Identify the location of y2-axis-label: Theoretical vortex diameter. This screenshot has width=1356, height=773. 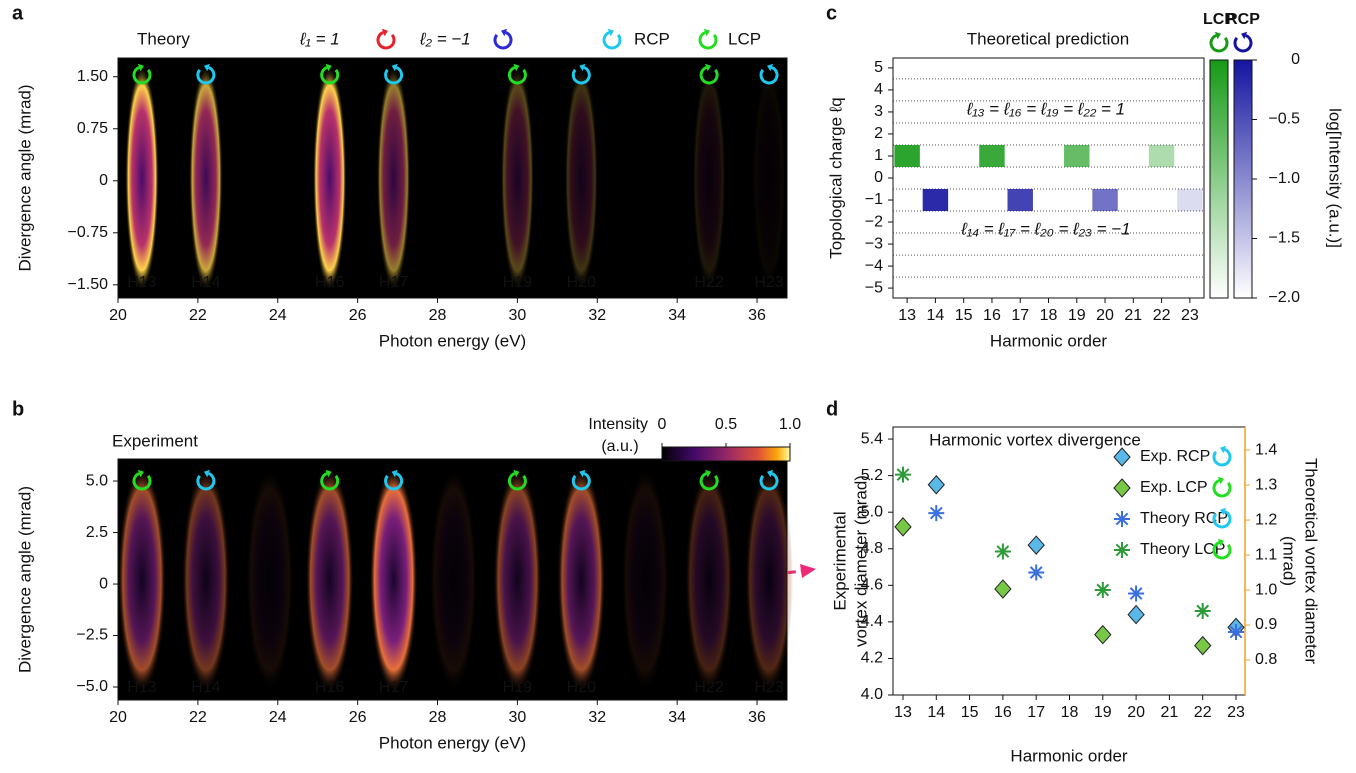
(1311, 561).